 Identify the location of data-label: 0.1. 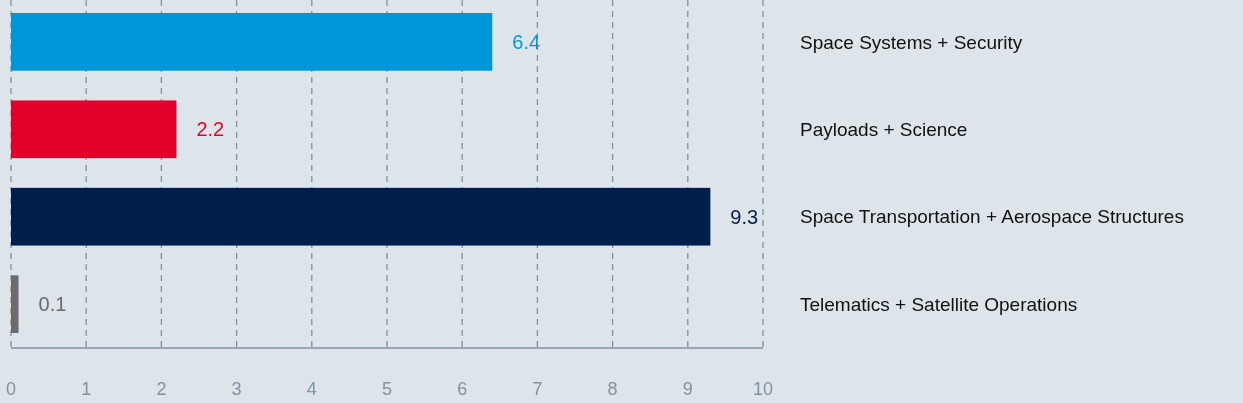
(52, 304).